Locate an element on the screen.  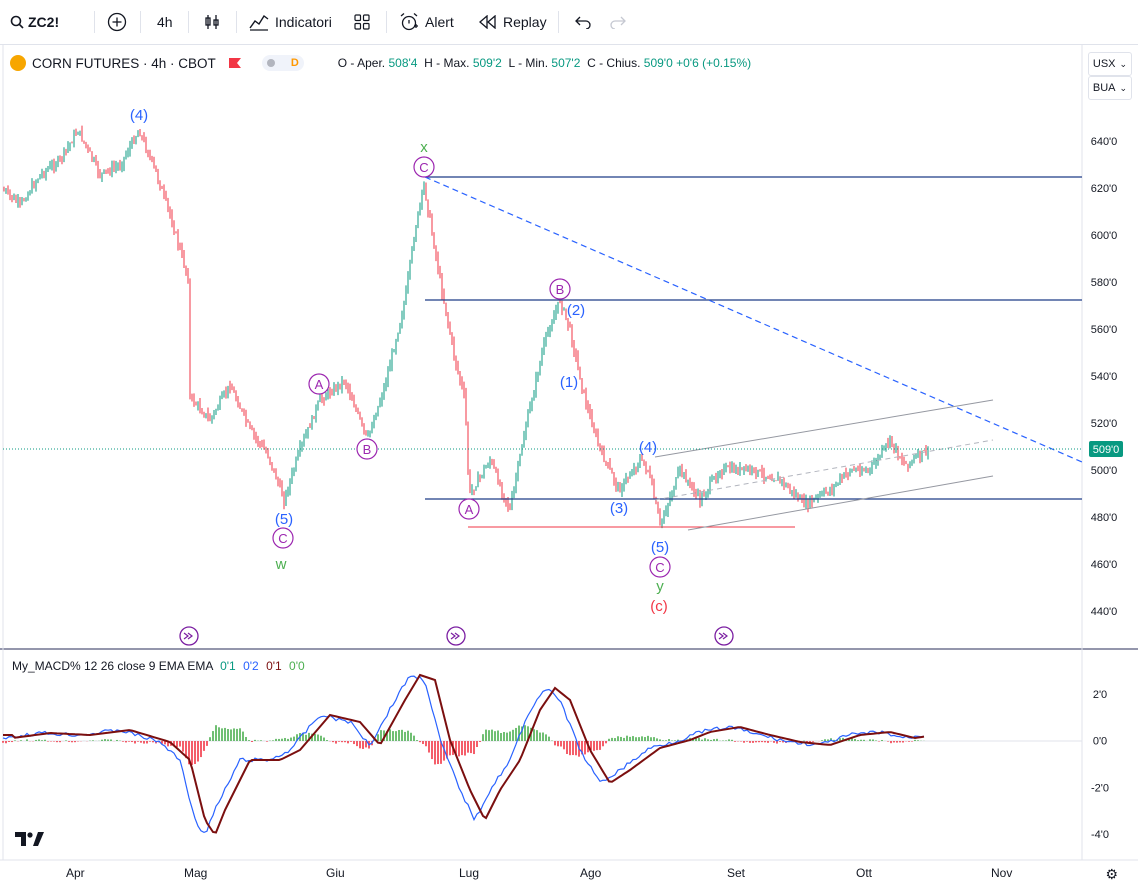
wave-label: A is located at coordinates (319, 384).